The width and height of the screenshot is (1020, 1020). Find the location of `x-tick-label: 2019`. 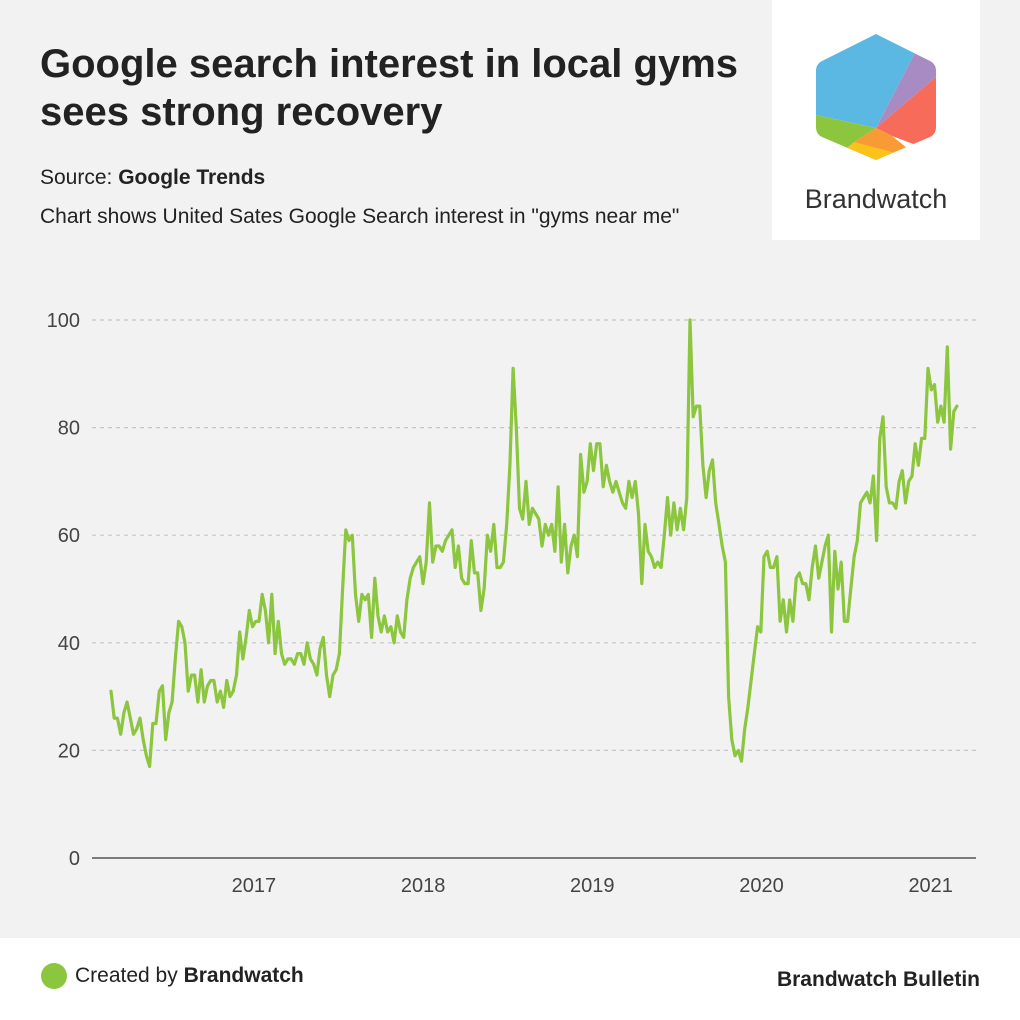

x-tick-label: 2019 is located at coordinates (592, 886).